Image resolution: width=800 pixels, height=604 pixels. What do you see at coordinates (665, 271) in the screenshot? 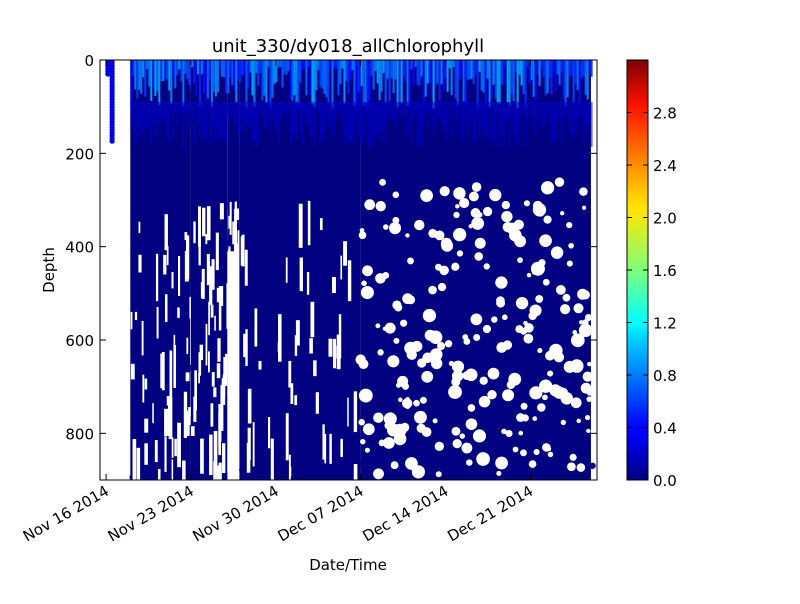
I see `colorbar-tick-label: 1.6` at bounding box center [665, 271].